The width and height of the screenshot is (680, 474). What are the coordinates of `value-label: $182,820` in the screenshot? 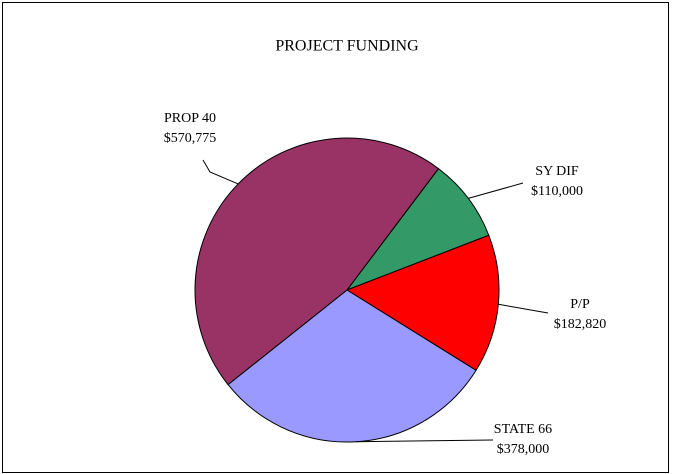 It's located at (580, 324).